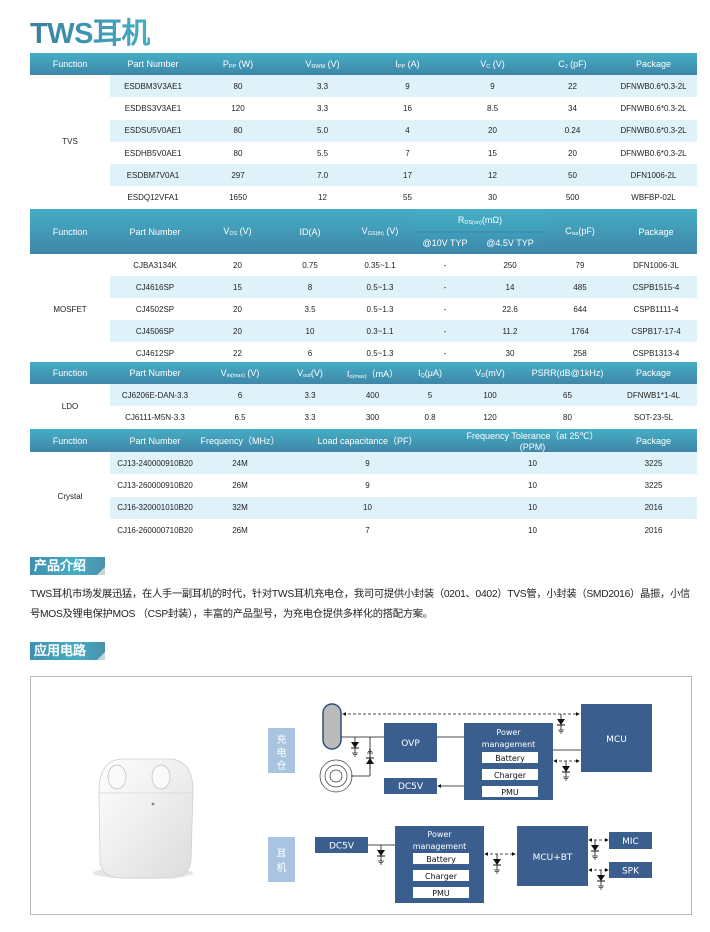 This screenshot has height=932, width=710. What do you see at coordinates (155, 530) in the screenshot?
I see `part-number-cell: CJ16-260000710B20` at bounding box center [155, 530].